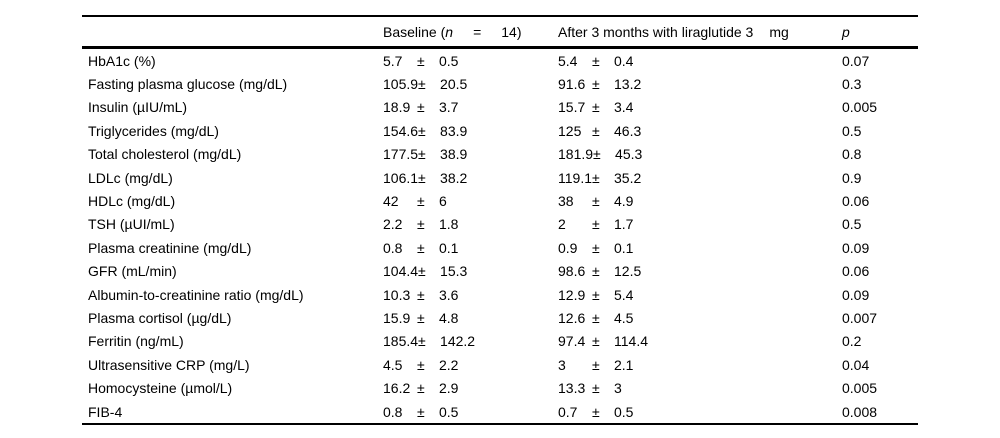  What do you see at coordinates (699, 130) in the screenshot?
I see `after-value-cell: 125 ±46.3` at bounding box center [699, 130].